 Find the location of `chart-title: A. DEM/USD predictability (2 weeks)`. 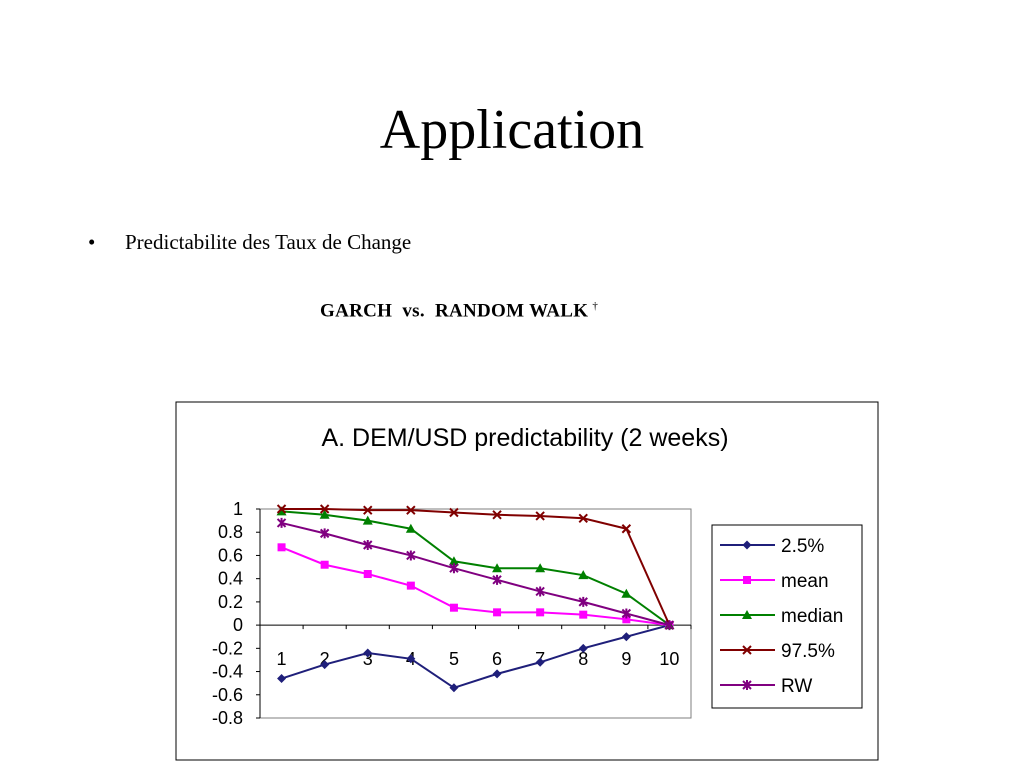

chart-title: A. DEM/USD predictability (2 weeks) is located at coordinates (524, 438).